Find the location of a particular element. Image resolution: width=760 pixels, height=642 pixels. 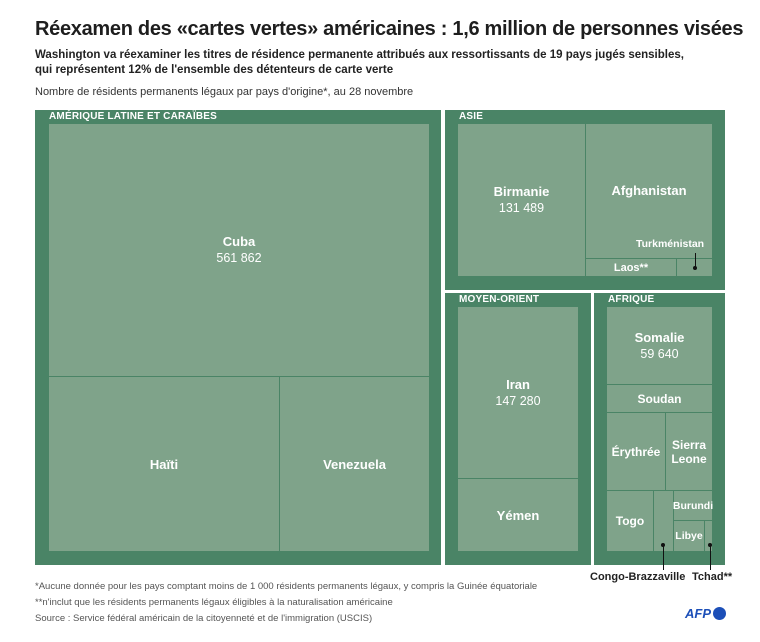

cell-somalie: Somalie 59 640 is located at coordinates (659, 345).